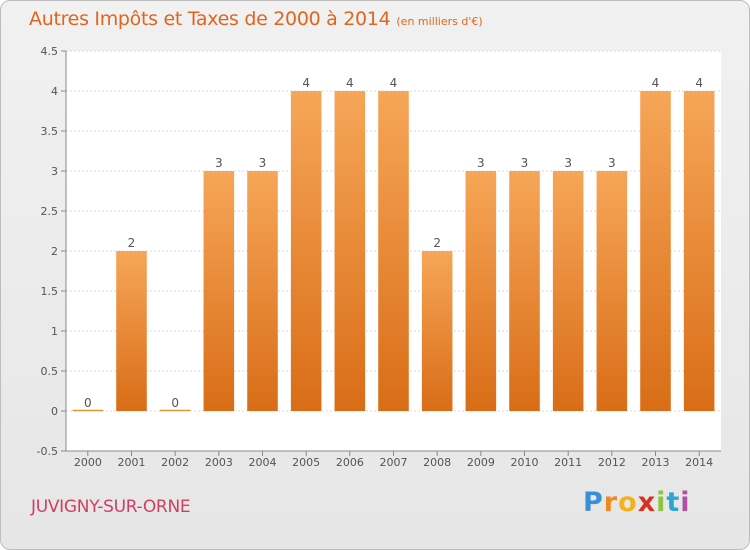 The height and width of the screenshot is (550, 750). Describe the element at coordinates (88, 410) in the screenshot. I see `bar-2000` at that location.